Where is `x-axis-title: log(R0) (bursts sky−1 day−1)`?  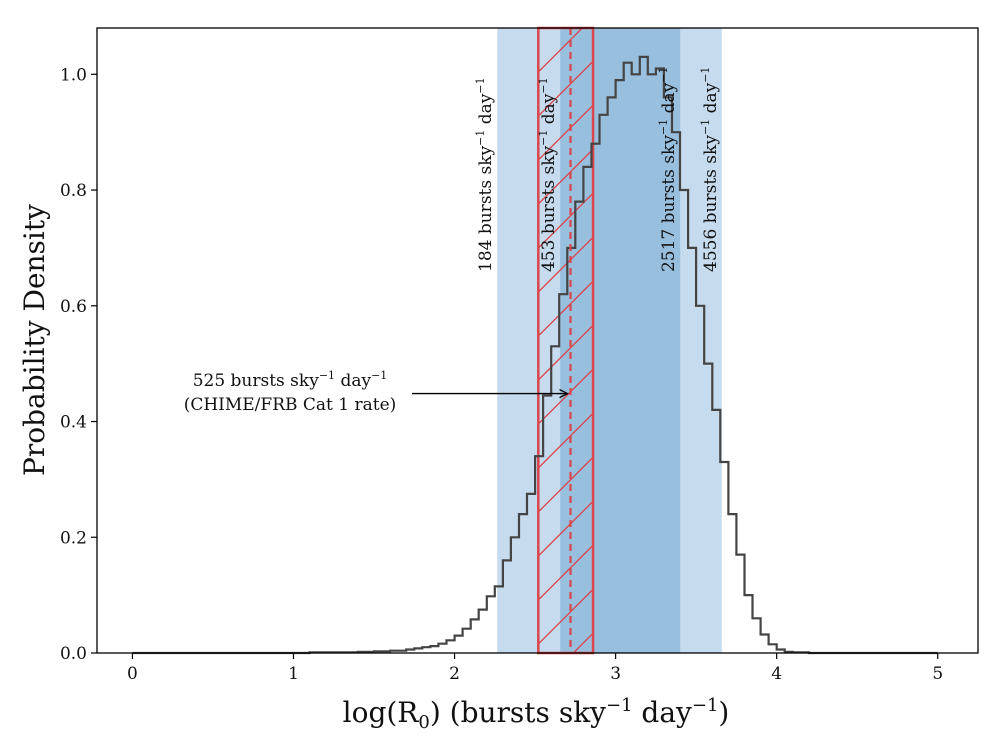
x-axis-title: log(R0) (bursts sky−1 day−1) is located at coordinates (536, 714).